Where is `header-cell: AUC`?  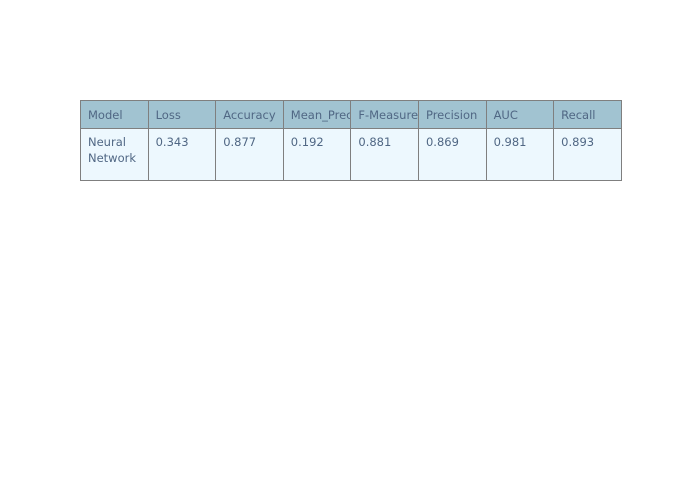
header-cell: AUC is located at coordinates (520, 114).